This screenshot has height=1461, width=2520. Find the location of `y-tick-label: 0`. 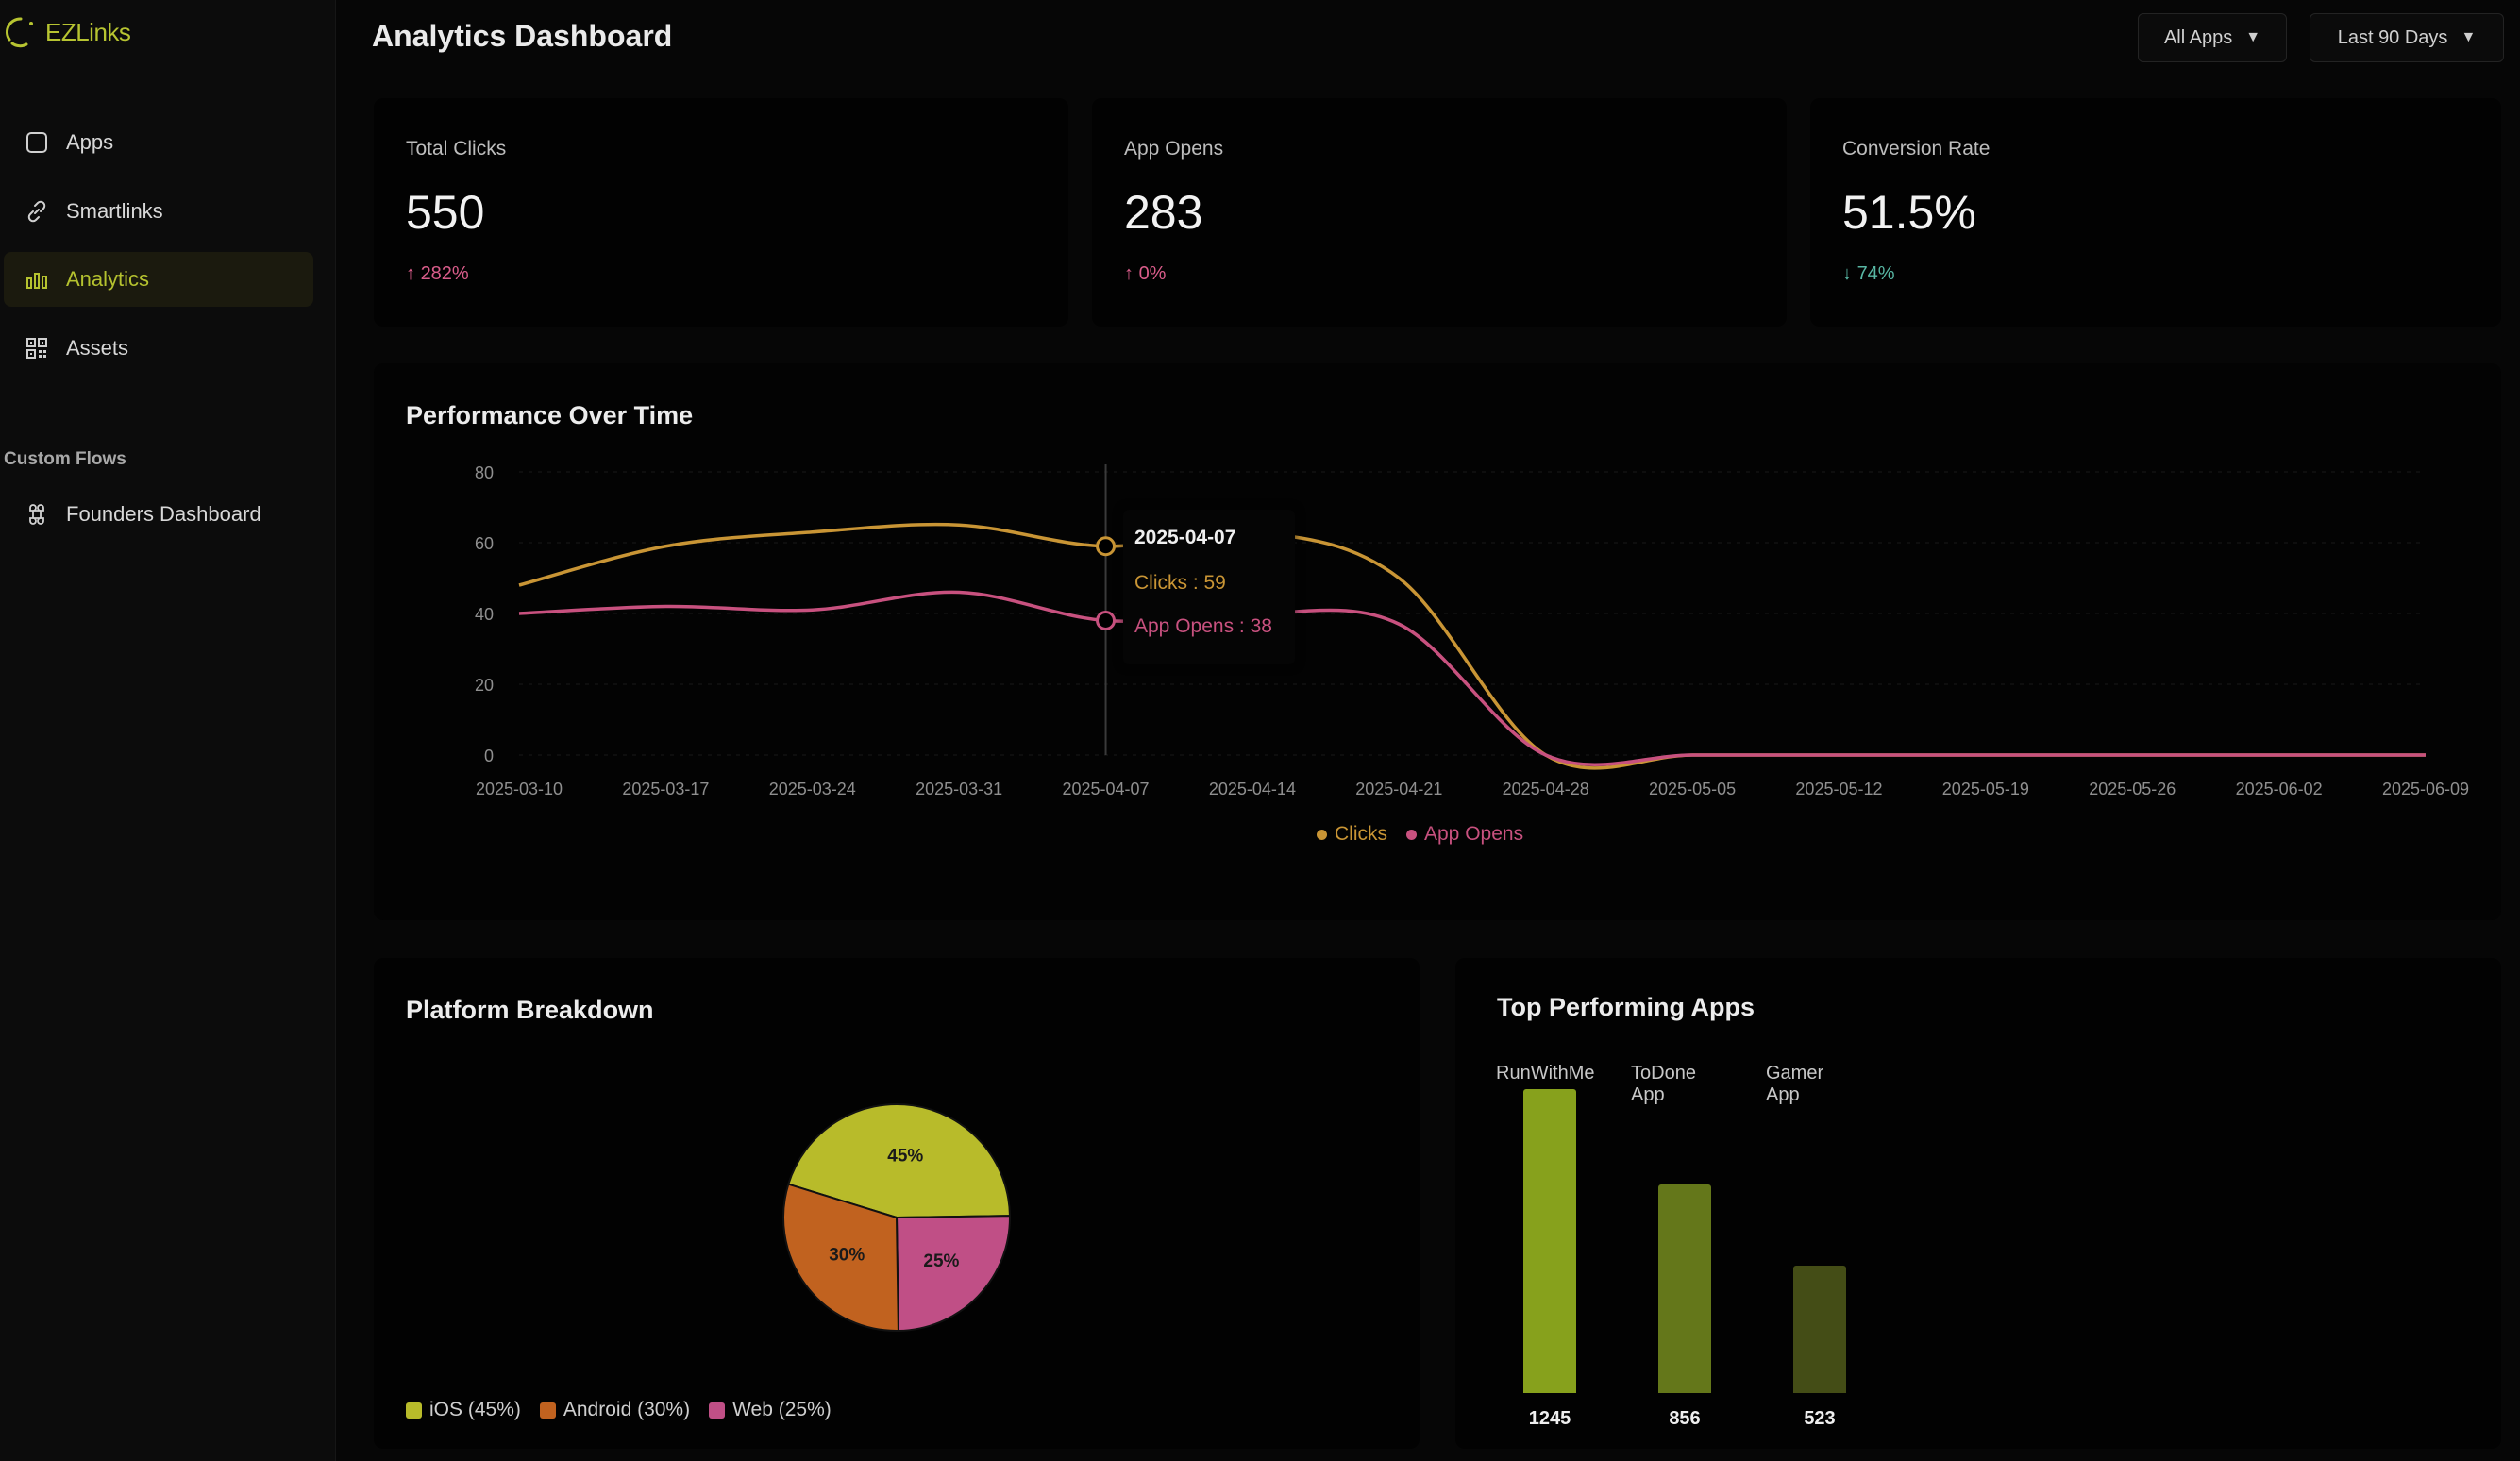

y-tick-label: 0 is located at coordinates (489, 756).